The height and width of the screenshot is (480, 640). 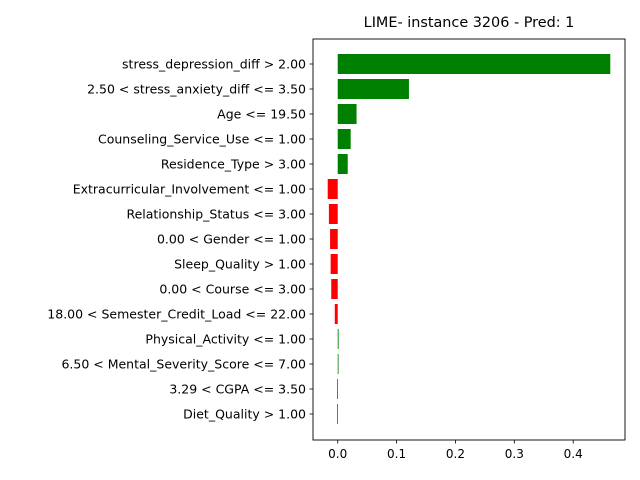 I want to click on y-tick-label: 6.50 < Mental_Severity_Score <= 7.00, so click(x=183, y=364).